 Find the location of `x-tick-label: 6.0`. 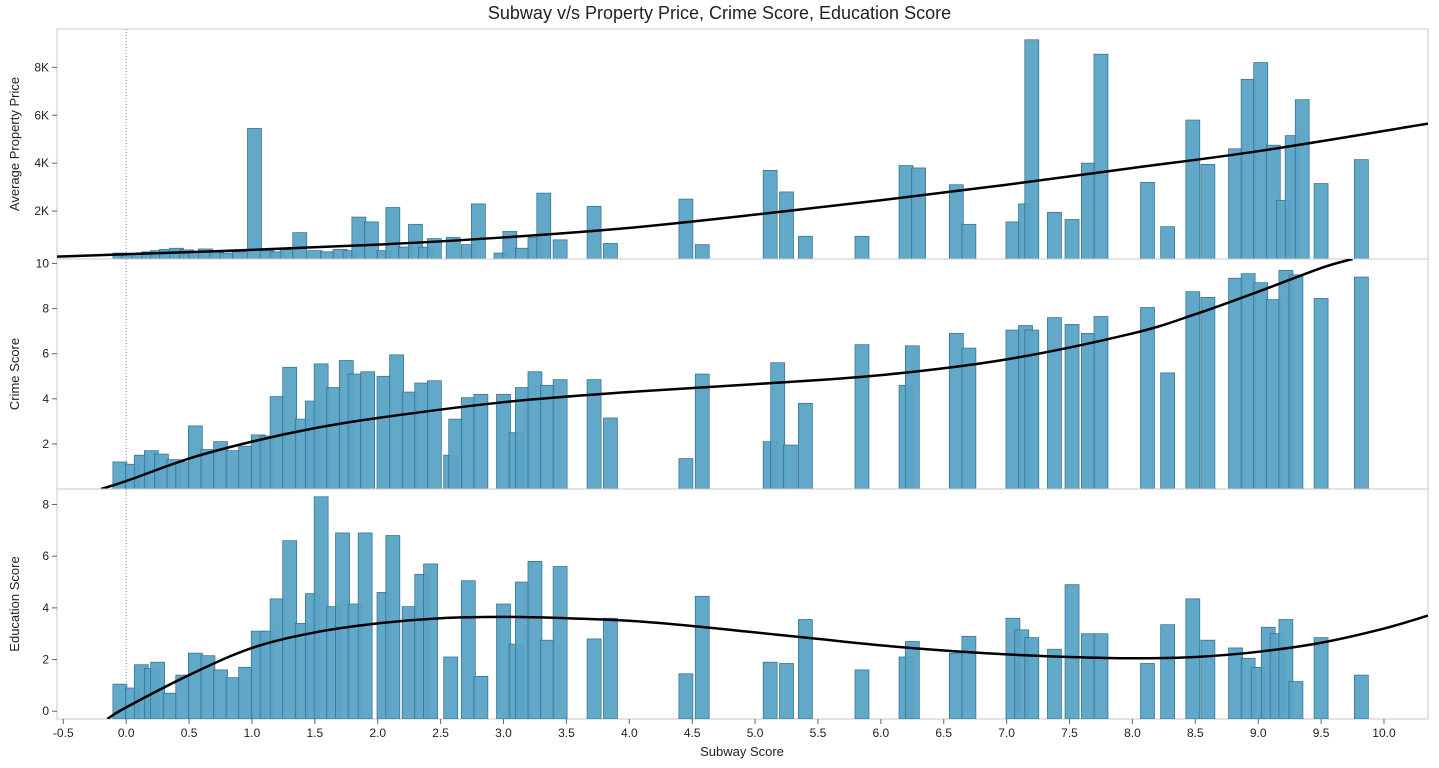

x-tick-label: 6.0 is located at coordinates (881, 733).